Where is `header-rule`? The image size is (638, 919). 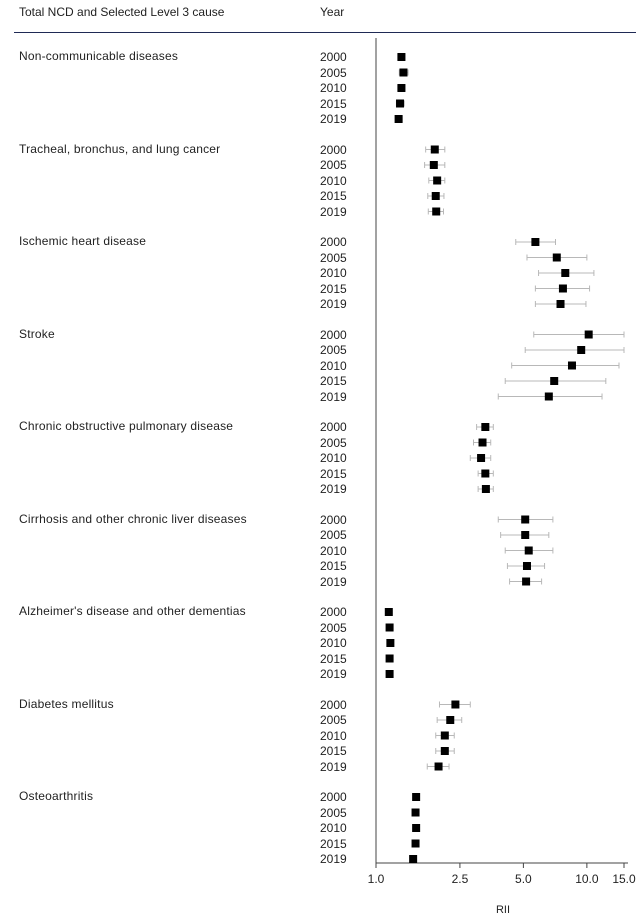 header-rule is located at coordinates (325, 32).